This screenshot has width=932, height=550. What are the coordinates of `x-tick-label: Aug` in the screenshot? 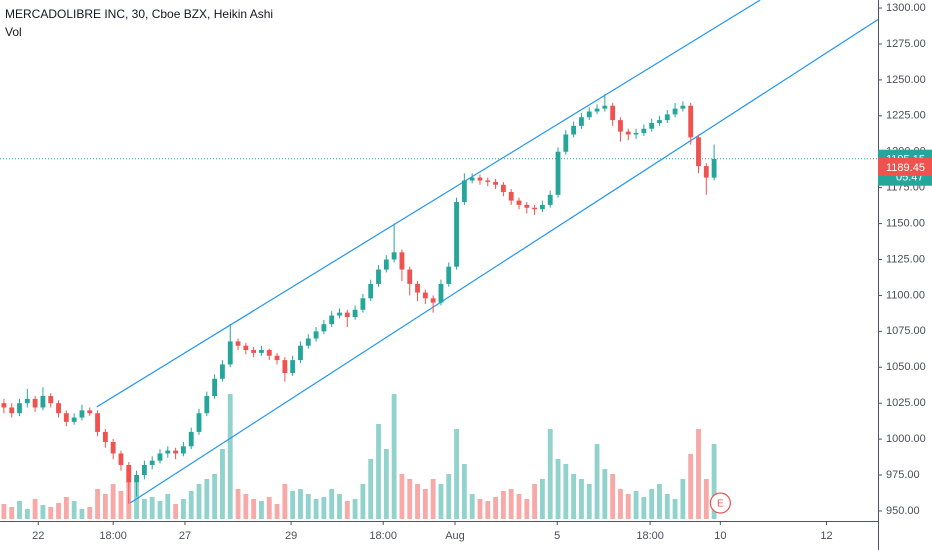 It's located at (455, 536).